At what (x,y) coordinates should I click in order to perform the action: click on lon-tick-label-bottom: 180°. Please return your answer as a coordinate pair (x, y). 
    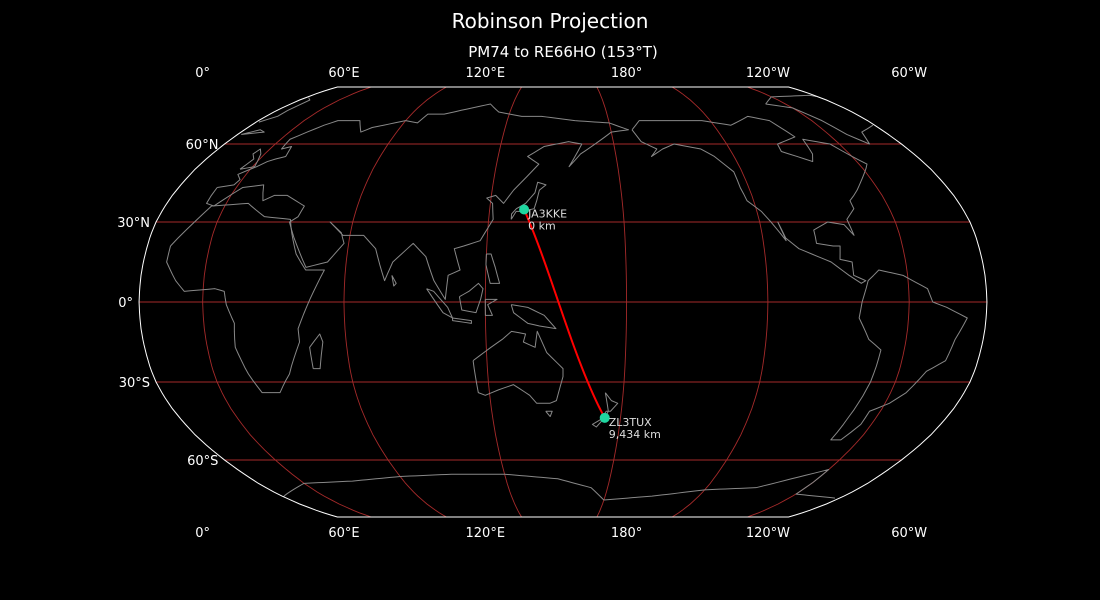
    Looking at the image, I should click on (626, 533).